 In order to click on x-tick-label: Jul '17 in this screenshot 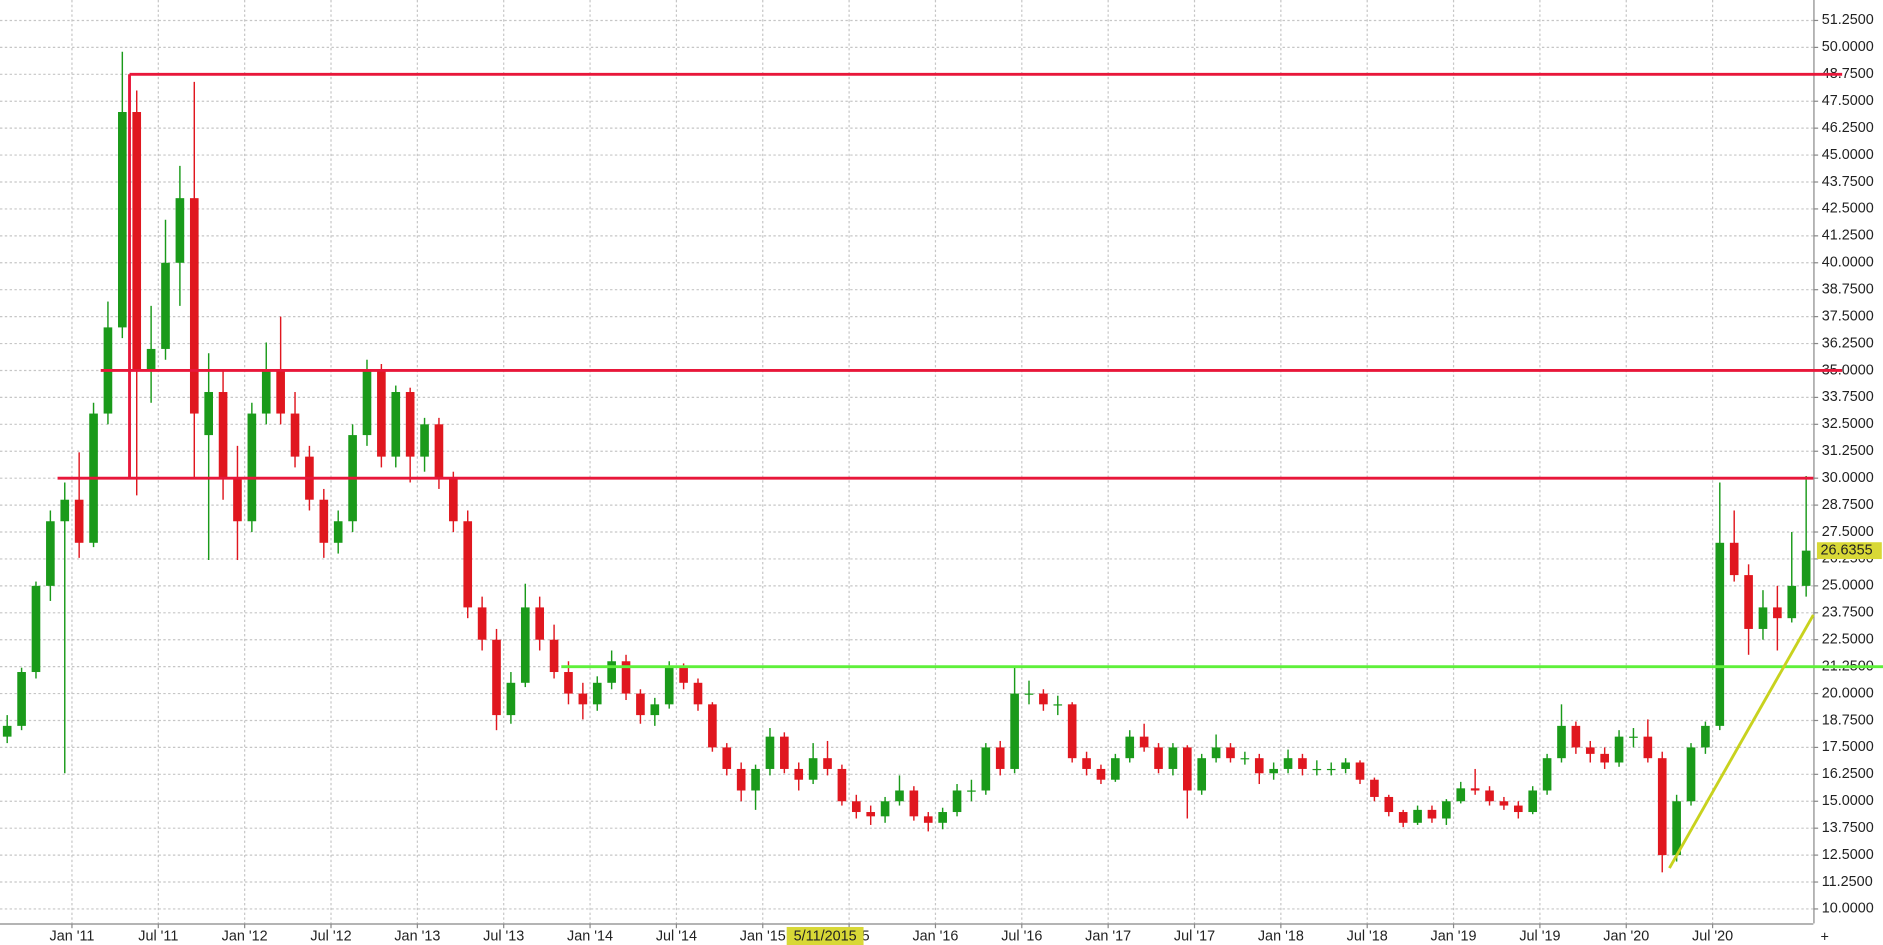, I will do `click(1194, 936)`.